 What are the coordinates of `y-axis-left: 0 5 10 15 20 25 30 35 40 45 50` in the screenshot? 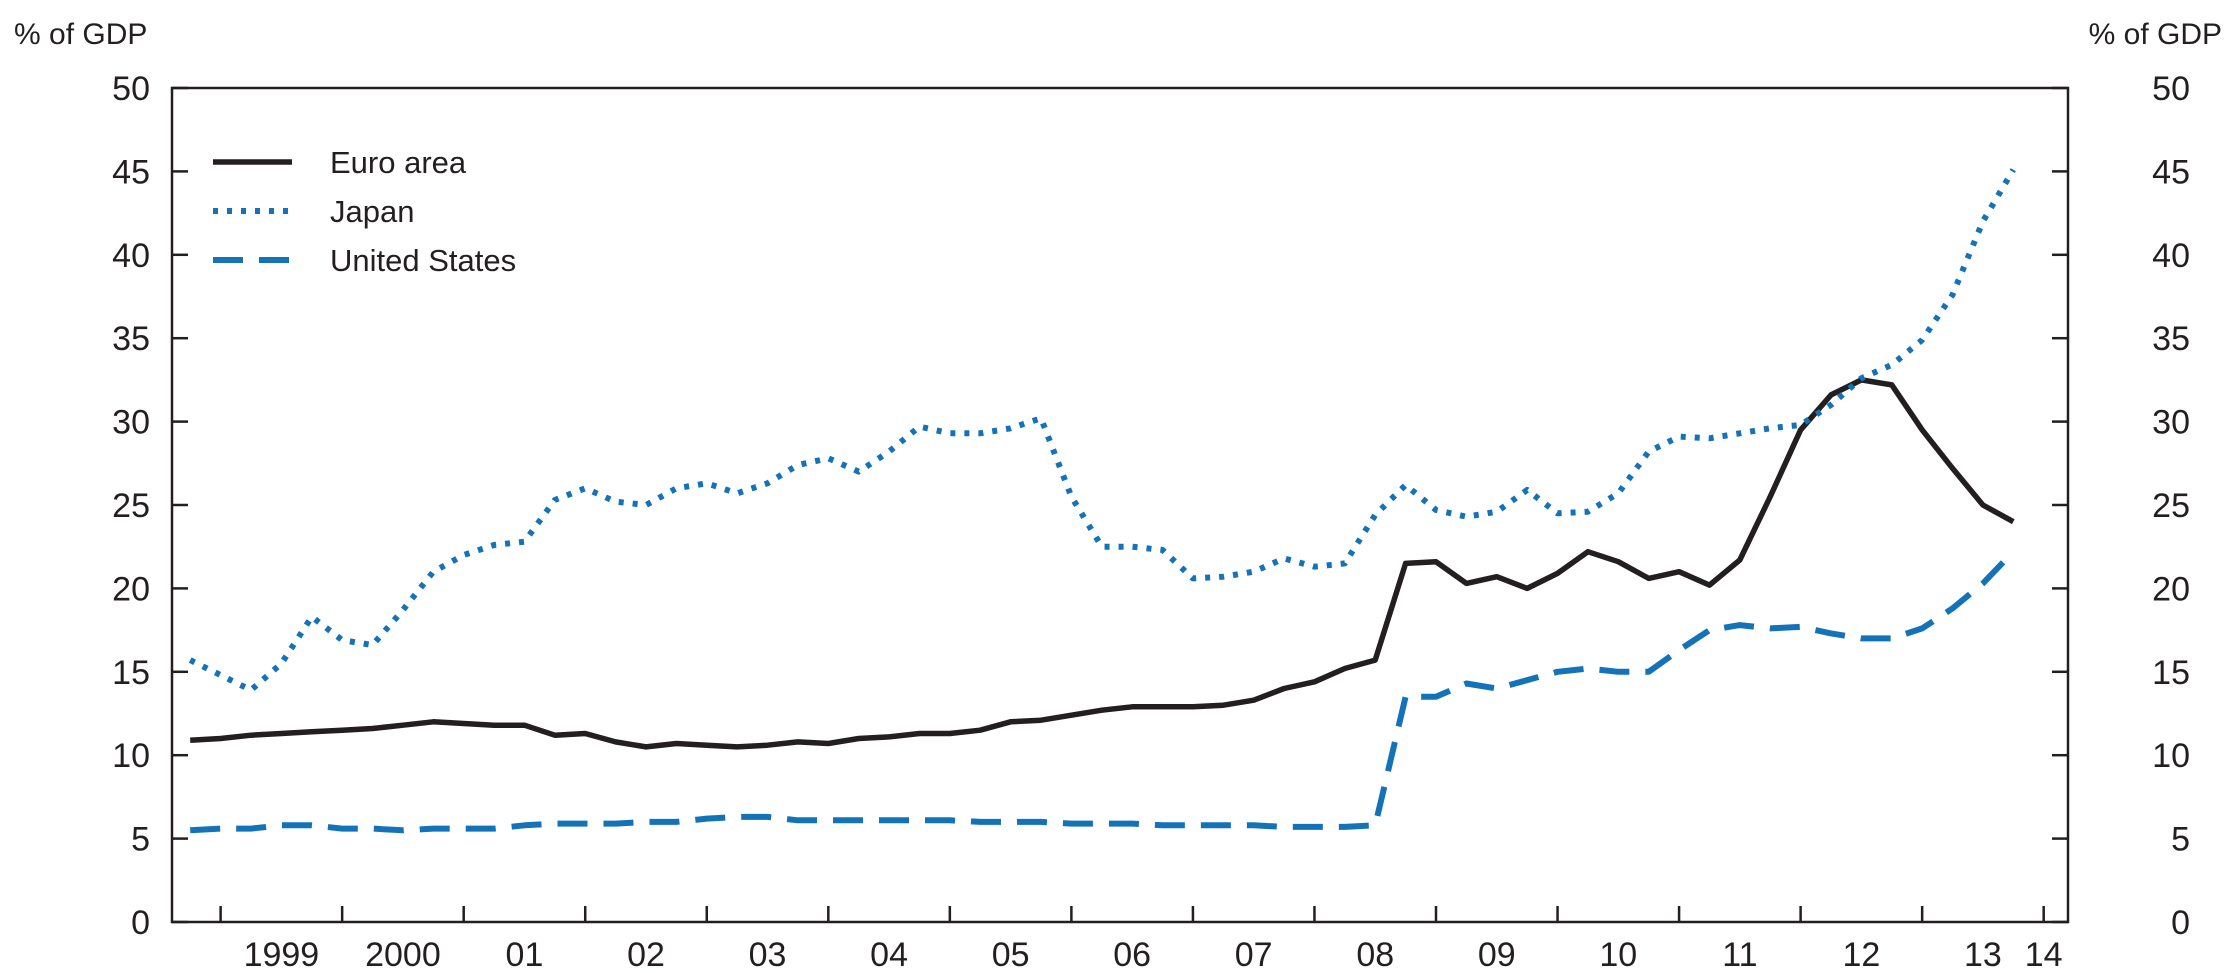 It's located at (150, 506).